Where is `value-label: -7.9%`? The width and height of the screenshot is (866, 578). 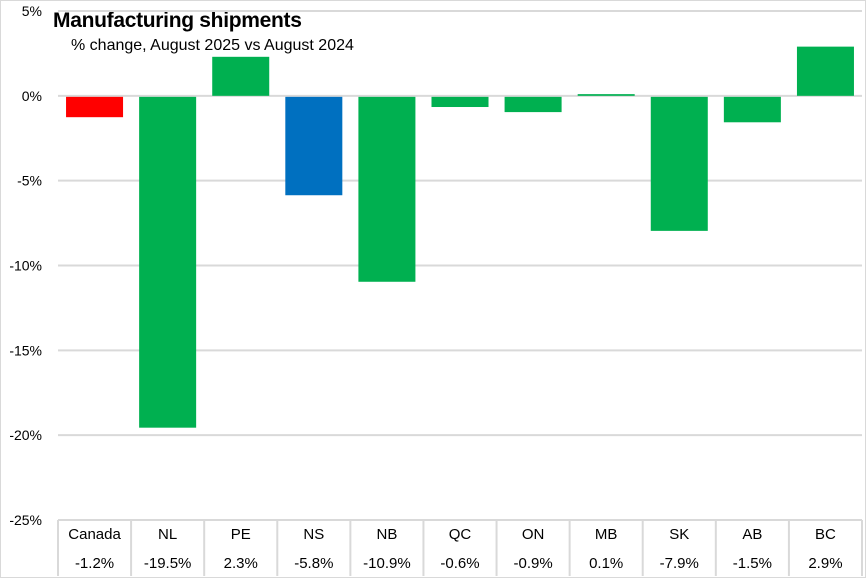
value-label: -7.9% is located at coordinates (679, 563).